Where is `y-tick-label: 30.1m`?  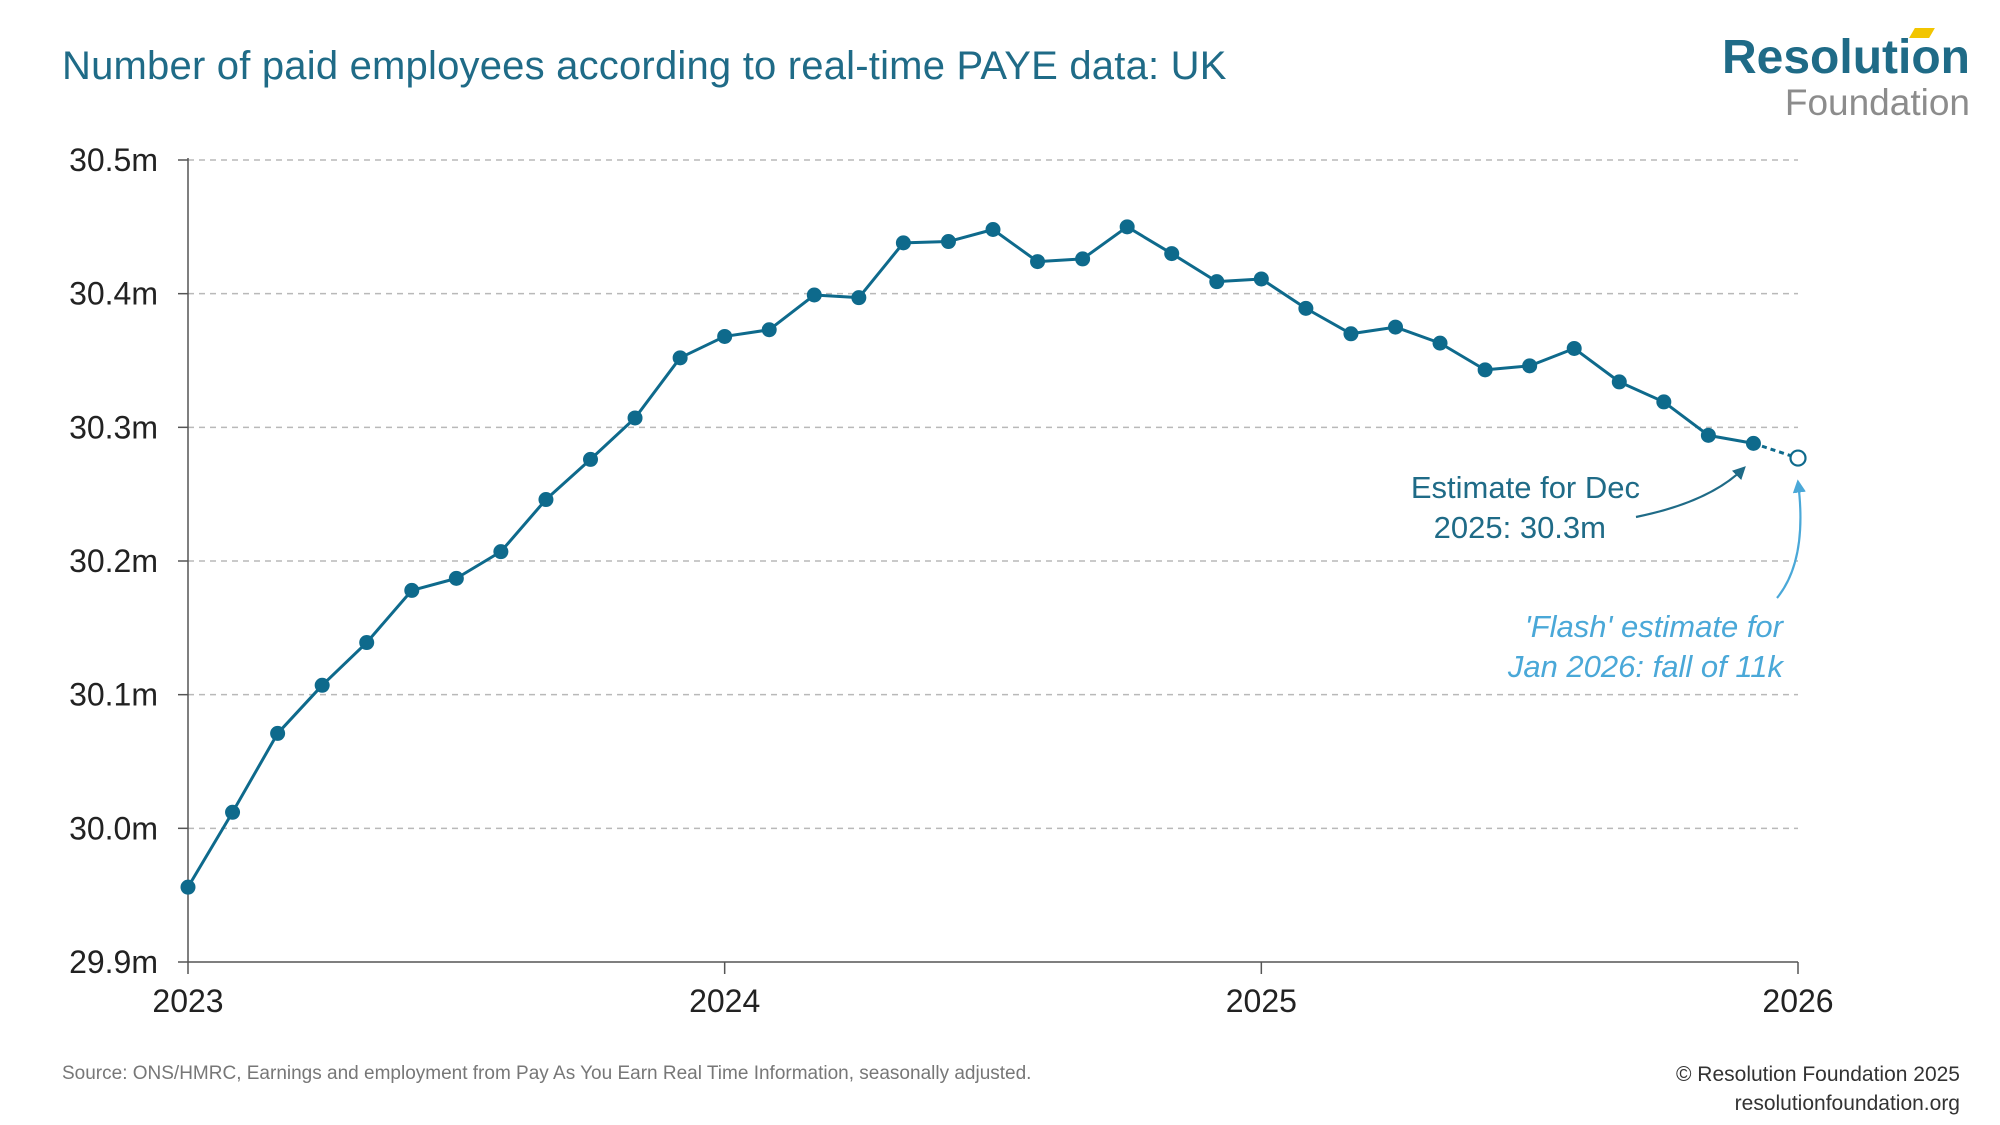 y-tick-label: 30.1m is located at coordinates (113, 695).